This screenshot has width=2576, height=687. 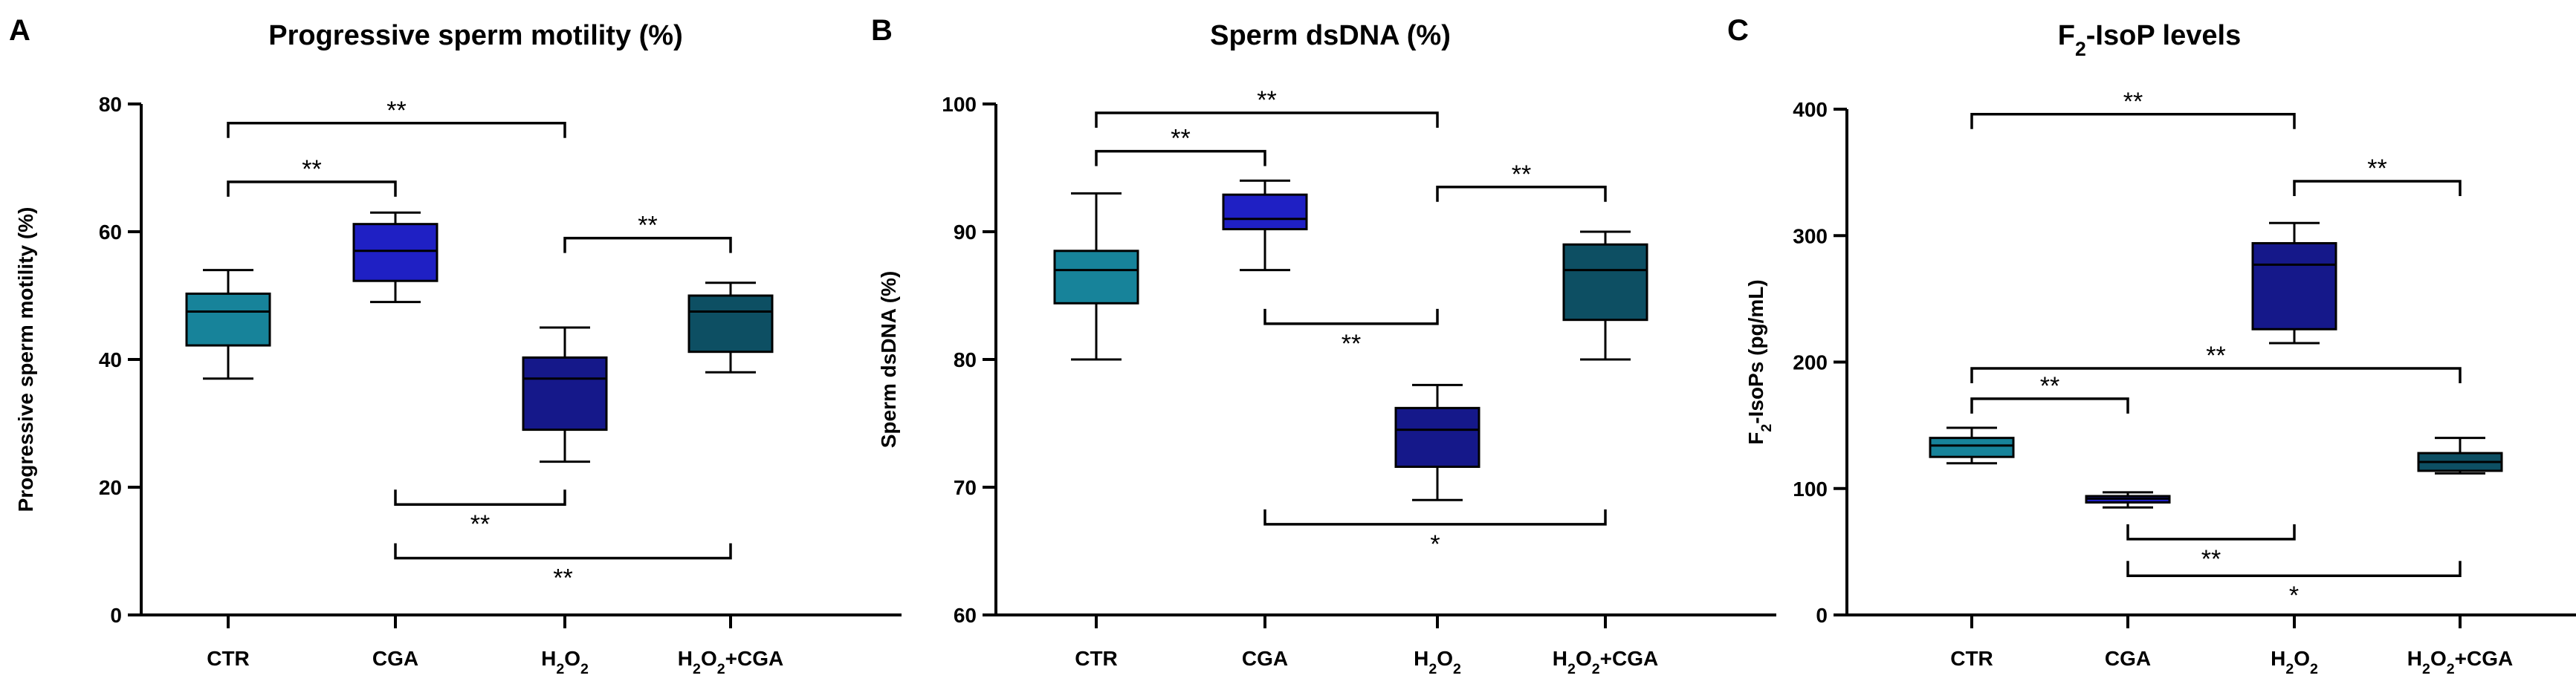 I want to click on y-axis-label: Progressive sperm motility (%), so click(x=25, y=359).